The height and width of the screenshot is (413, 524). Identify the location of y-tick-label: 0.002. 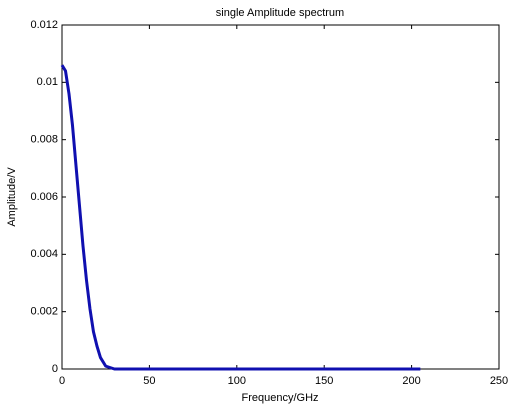
(44, 312).